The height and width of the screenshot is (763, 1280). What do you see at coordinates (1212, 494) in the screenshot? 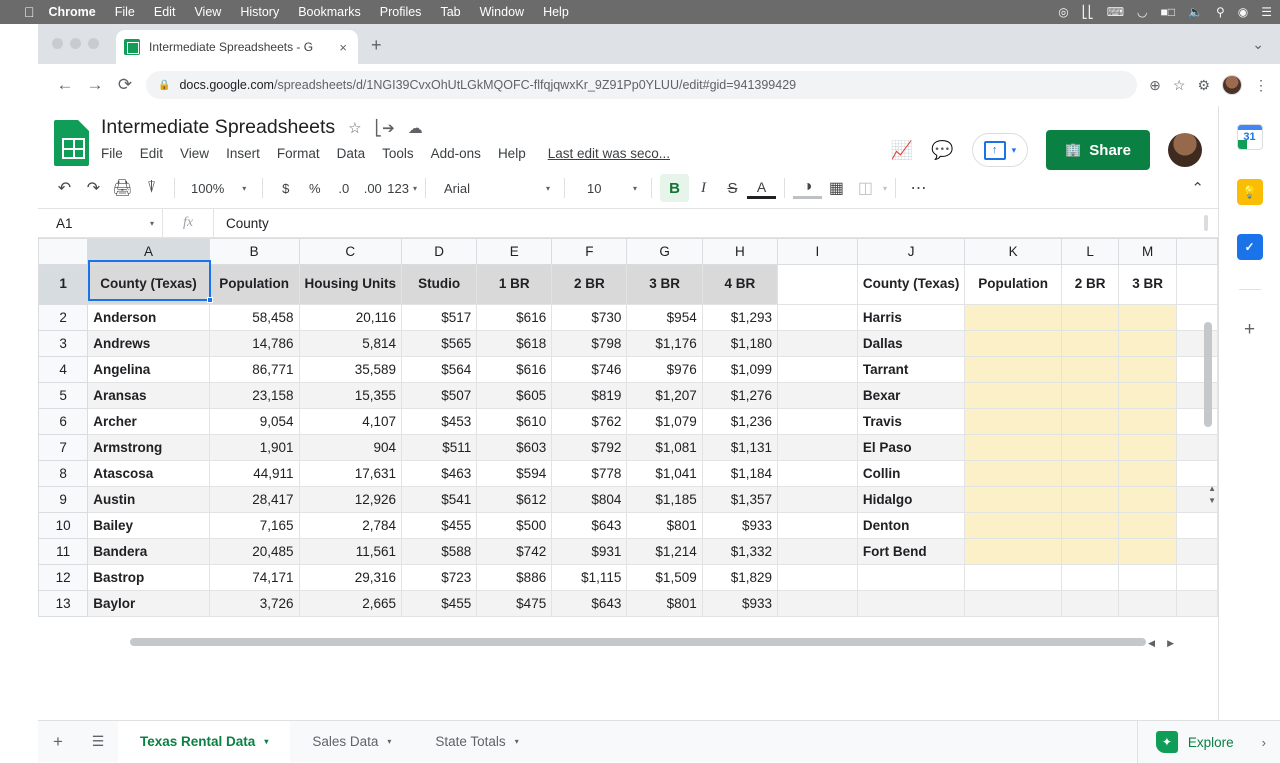
I see `vertical-scroll-arrows: ▲ ▼` at bounding box center [1212, 494].